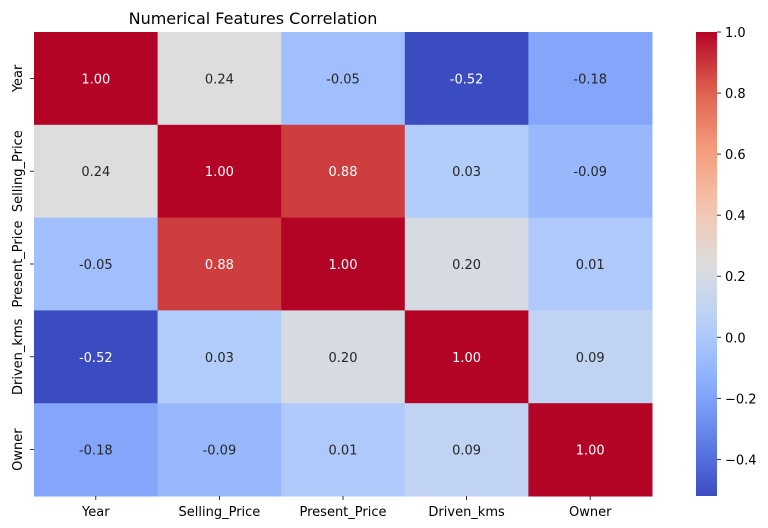 The image size is (768, 528). I want to click on x-tick-label: Driven_kms, so click(466, 512).